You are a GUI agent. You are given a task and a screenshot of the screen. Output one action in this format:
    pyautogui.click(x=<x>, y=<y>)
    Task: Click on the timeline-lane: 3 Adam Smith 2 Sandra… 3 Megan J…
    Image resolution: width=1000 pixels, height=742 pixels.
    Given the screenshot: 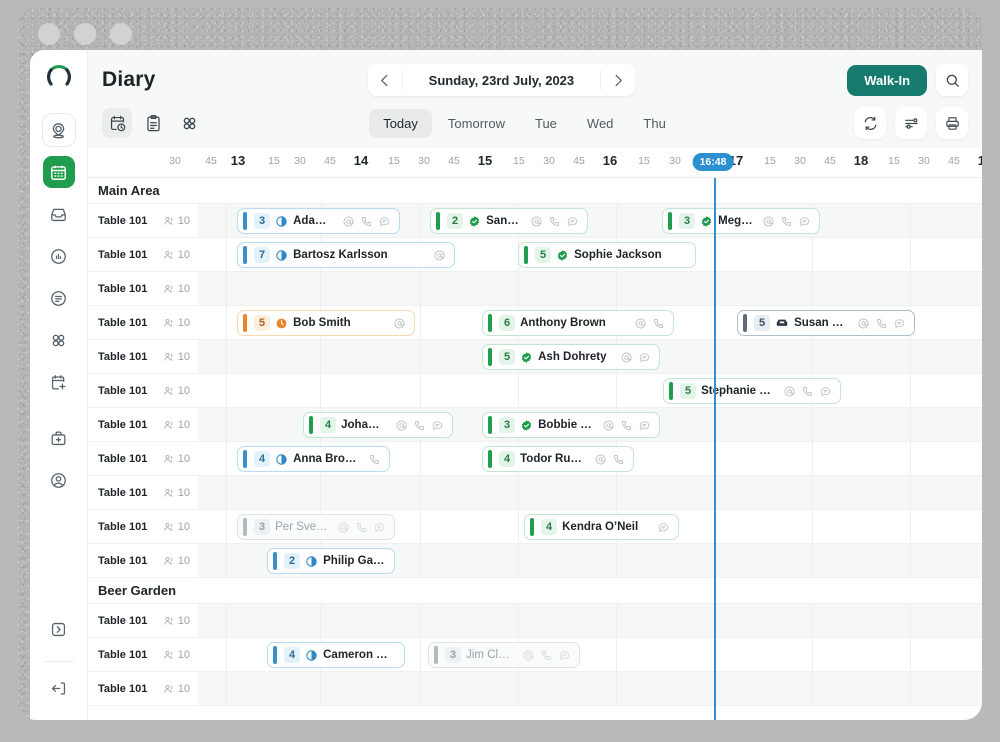 What is the action you would take?
    pyautogui.click(x=590, y=221)
    